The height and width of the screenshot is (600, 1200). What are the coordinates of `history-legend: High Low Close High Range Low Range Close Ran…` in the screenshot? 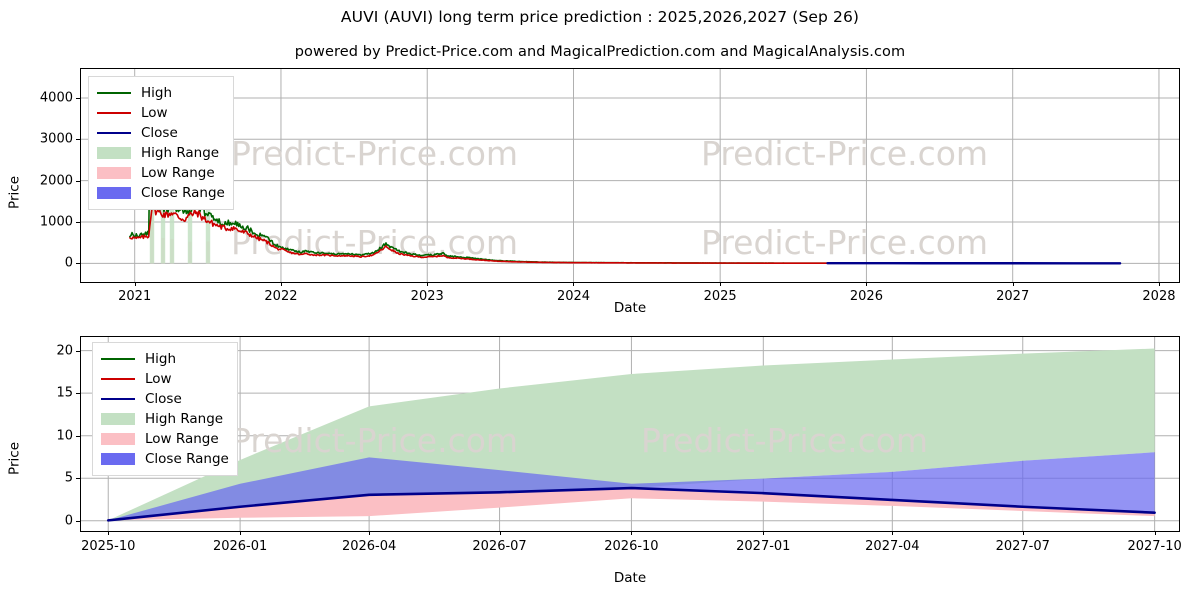 It's located at (161, 143).